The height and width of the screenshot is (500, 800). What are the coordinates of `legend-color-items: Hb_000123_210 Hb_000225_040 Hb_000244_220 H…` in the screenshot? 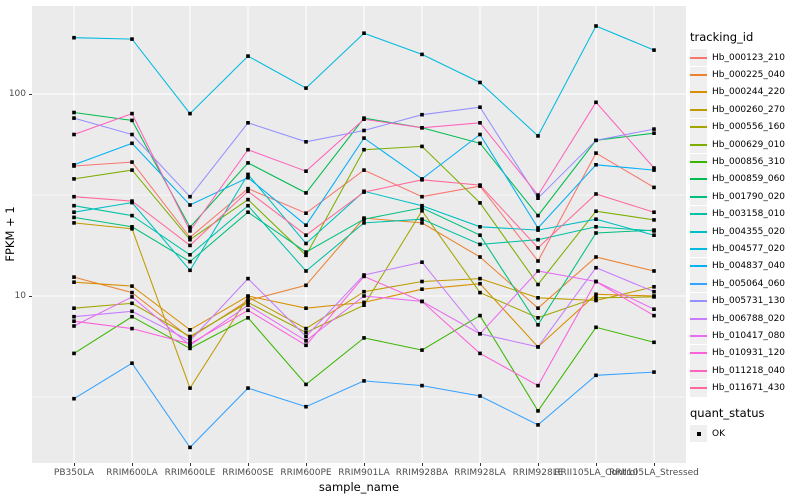 It's located at (745, 223).